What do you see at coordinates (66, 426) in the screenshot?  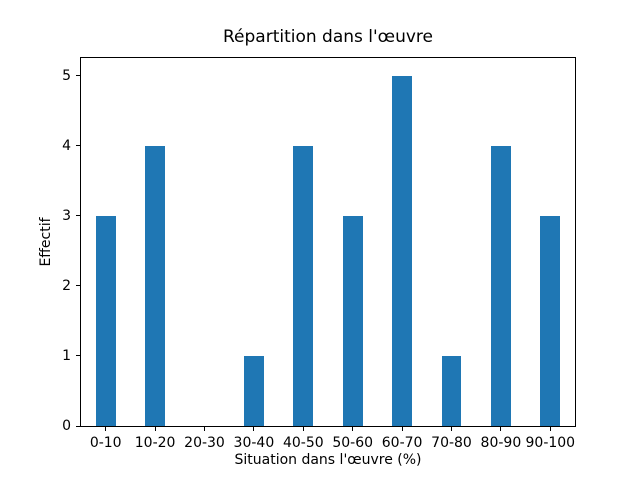 I see `y-tick-label: 0` at bounding box center [66, 426].